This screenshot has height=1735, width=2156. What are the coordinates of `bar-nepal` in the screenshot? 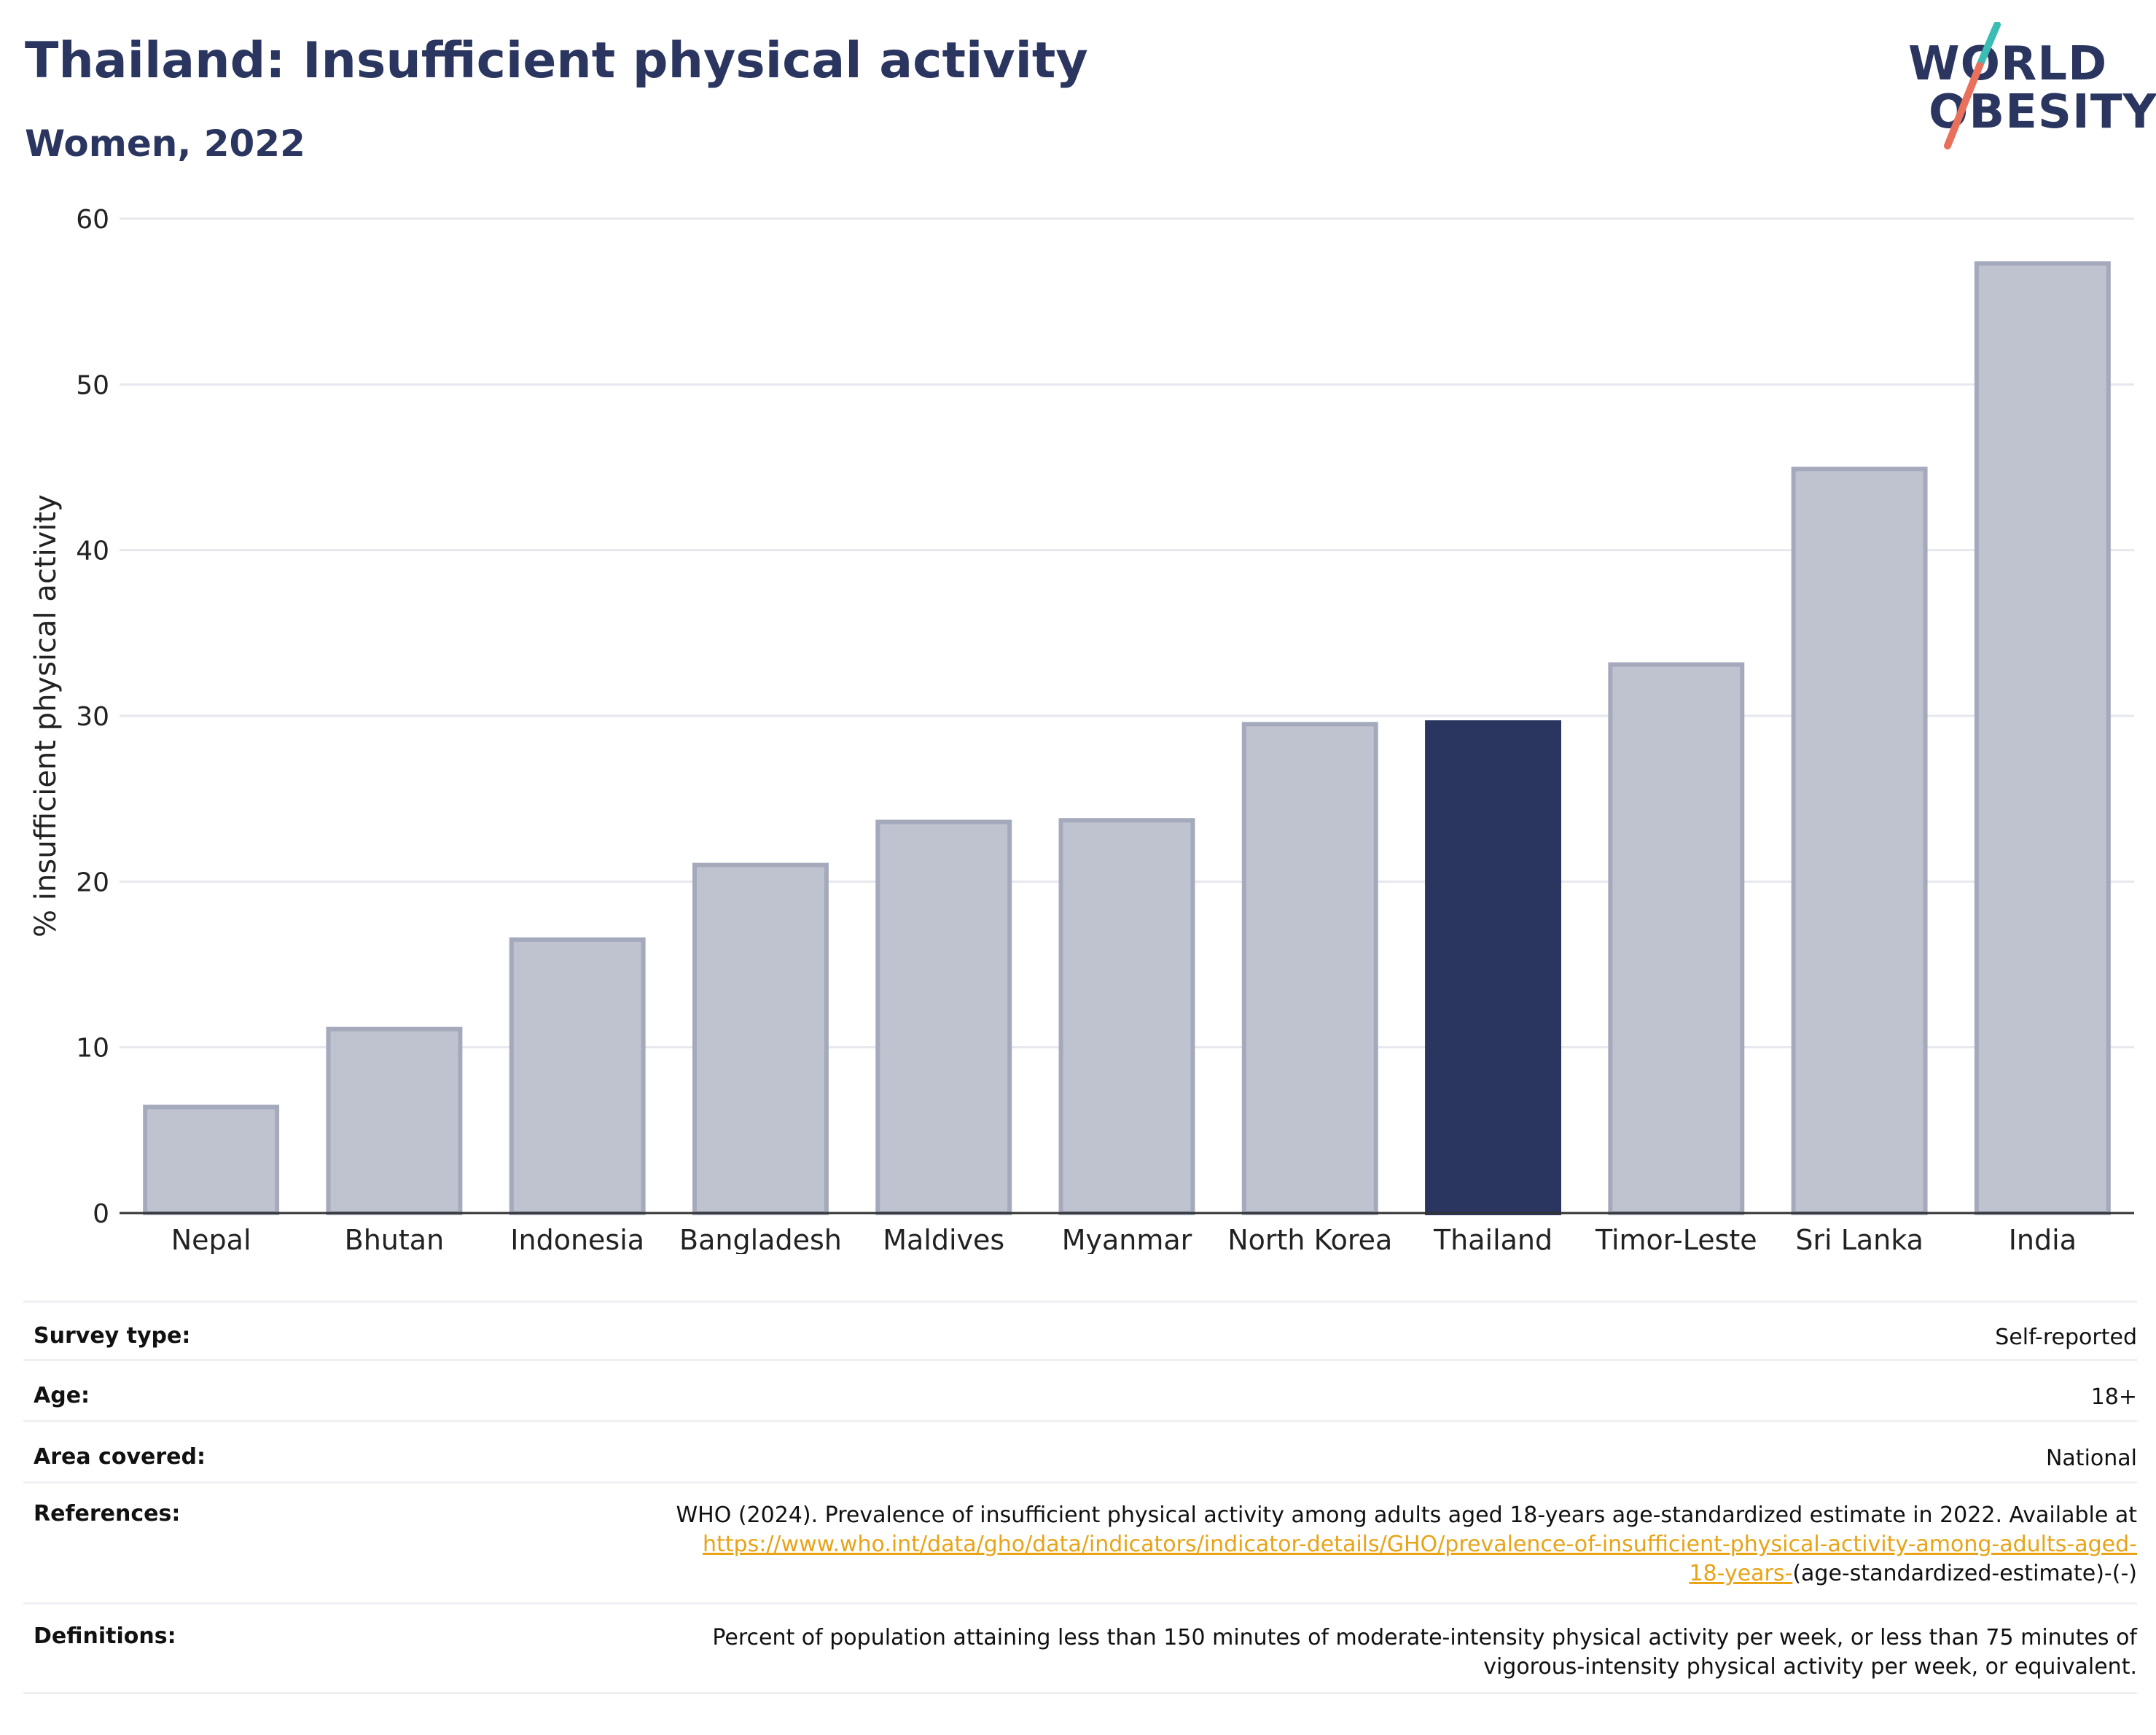 It's located at (211, 1160).